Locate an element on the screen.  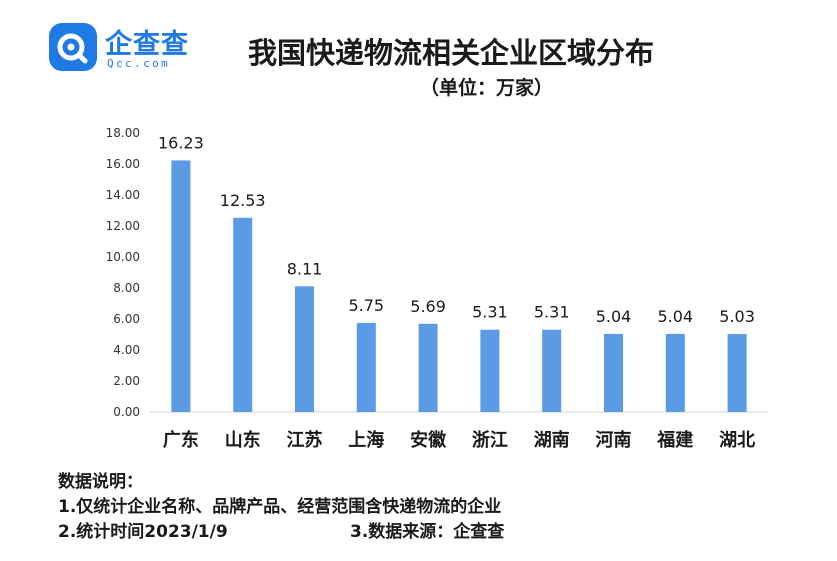
notes-heading: 数据说明： is located at coordinates (100, 482).